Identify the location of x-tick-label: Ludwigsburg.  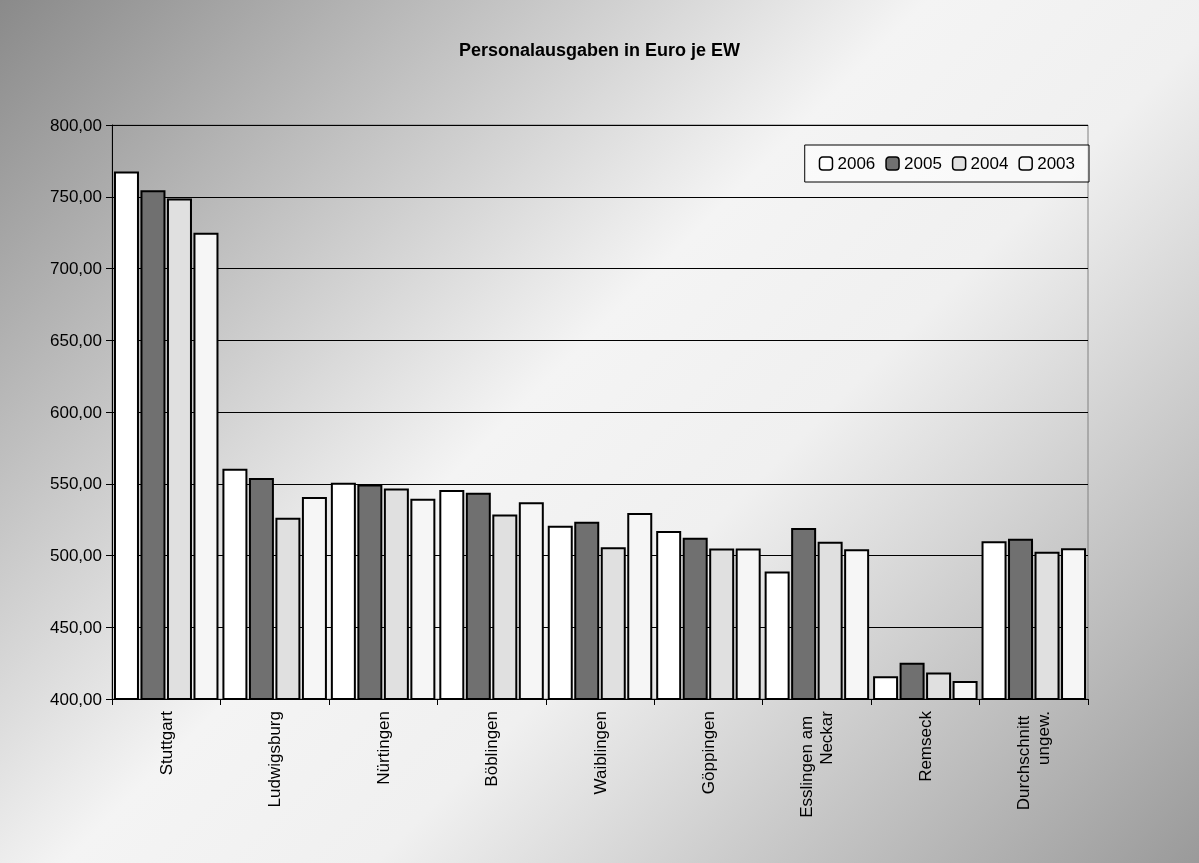
(275, 759).